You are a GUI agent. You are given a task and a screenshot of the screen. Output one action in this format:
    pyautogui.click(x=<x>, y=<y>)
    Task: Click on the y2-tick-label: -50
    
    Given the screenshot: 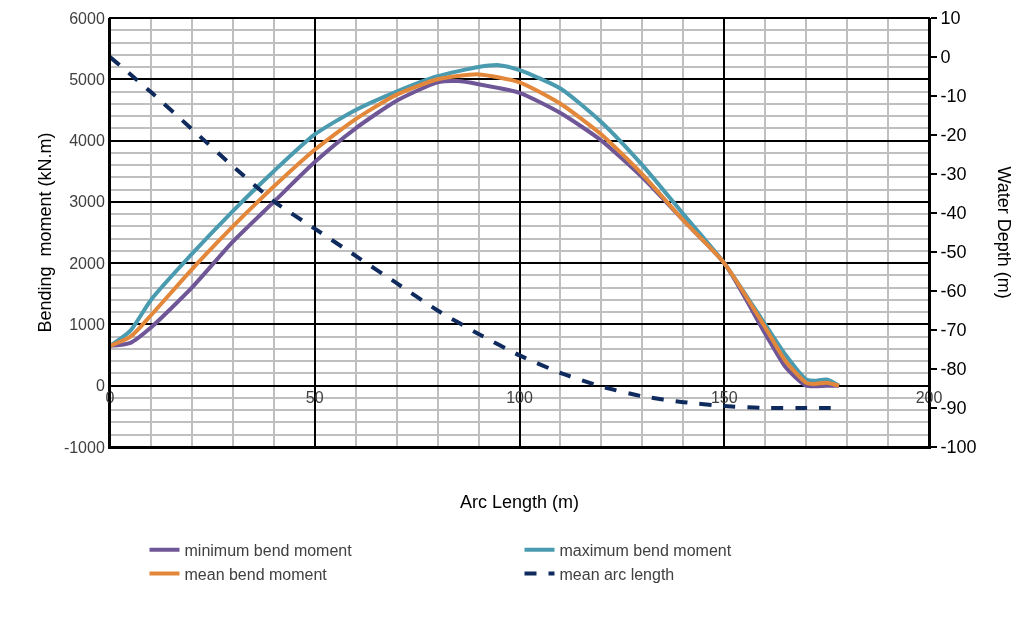 What is the action you would take?
    pyautogui.click(x=953, y=252)
    